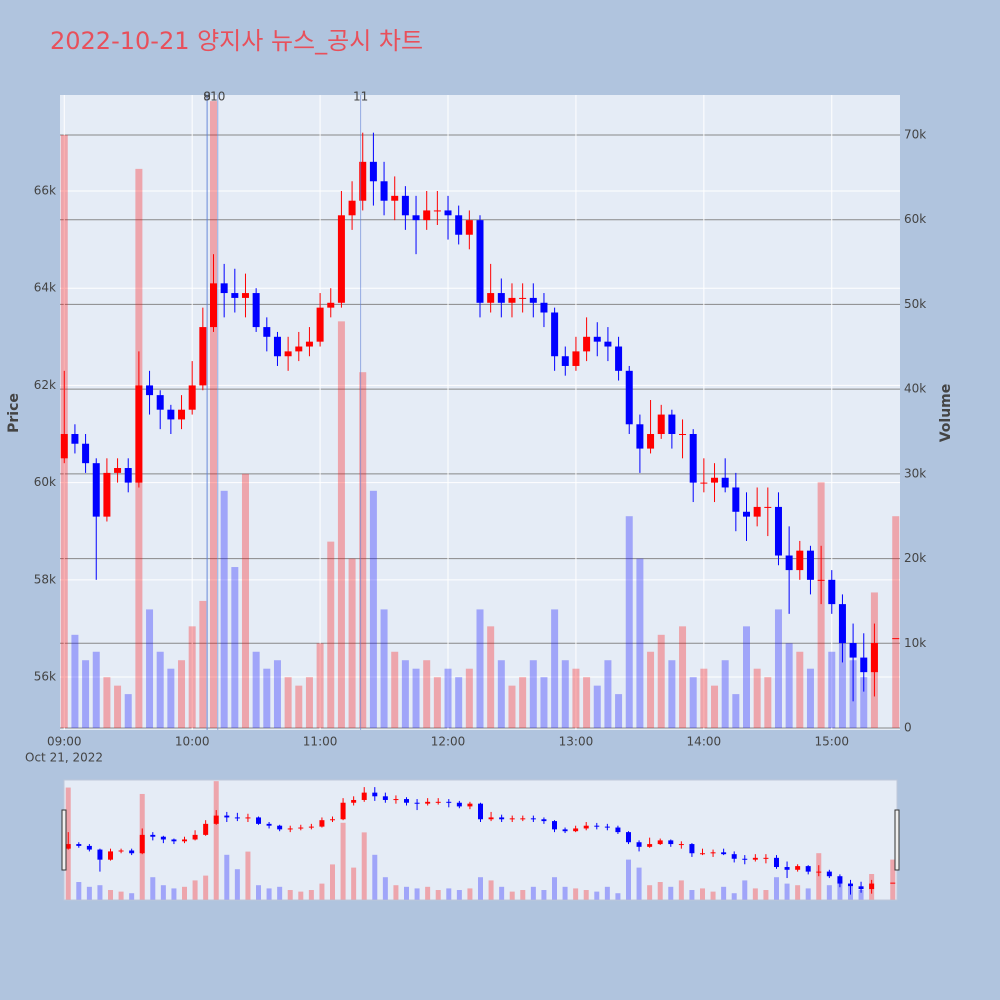  Describe the element at coordinates (192, 742) in the screenshot. I see `x-tick-label: 10:00` at that location.